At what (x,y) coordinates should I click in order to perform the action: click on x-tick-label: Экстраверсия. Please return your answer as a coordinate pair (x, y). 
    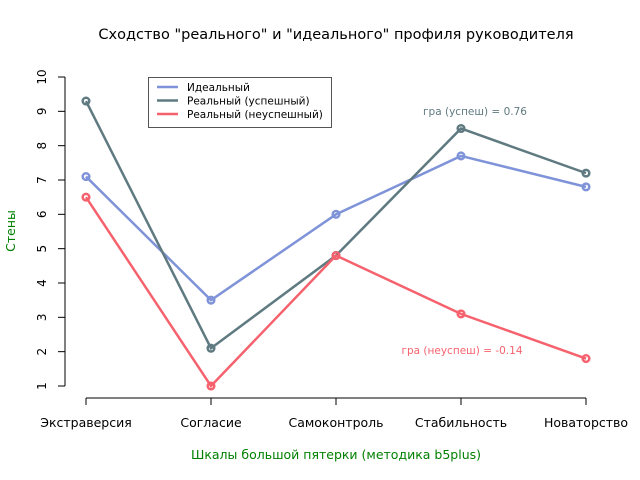
    Looking at the image, I should click on (86, 422).